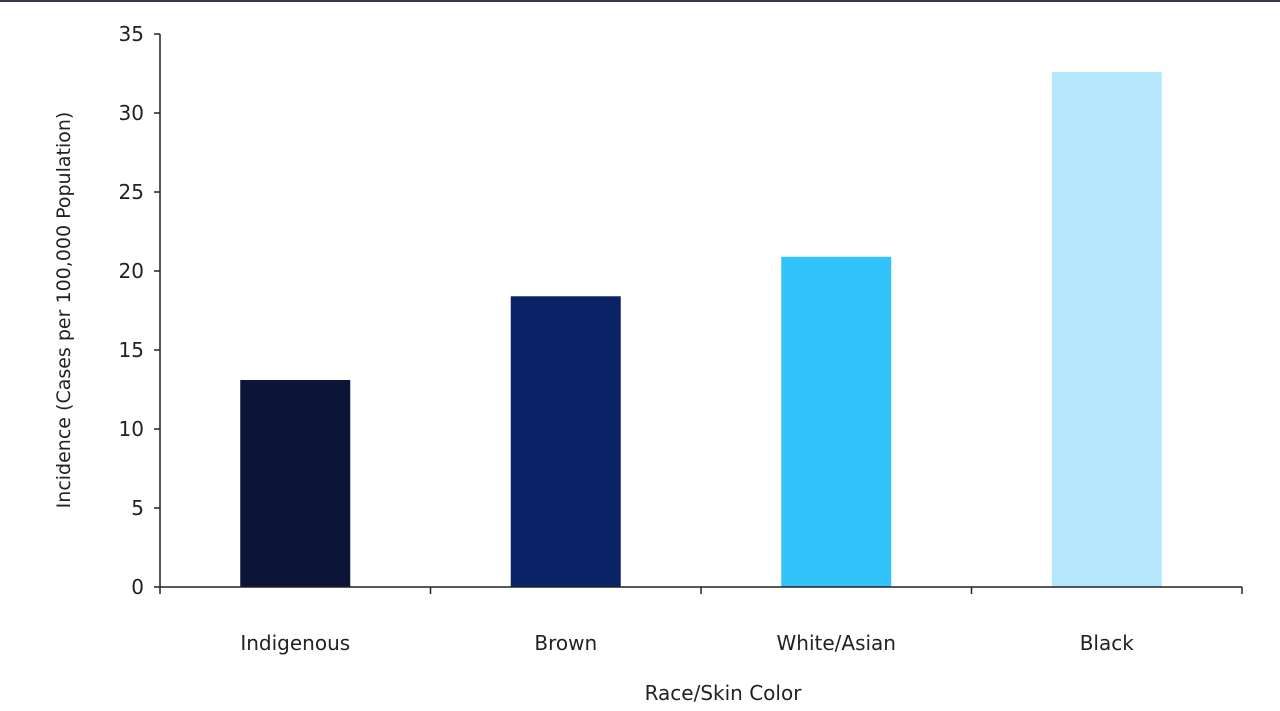 Image resolution: width=1280 pixels, height=711 pixels. I want to click on bar-brown, so click(565, 441).